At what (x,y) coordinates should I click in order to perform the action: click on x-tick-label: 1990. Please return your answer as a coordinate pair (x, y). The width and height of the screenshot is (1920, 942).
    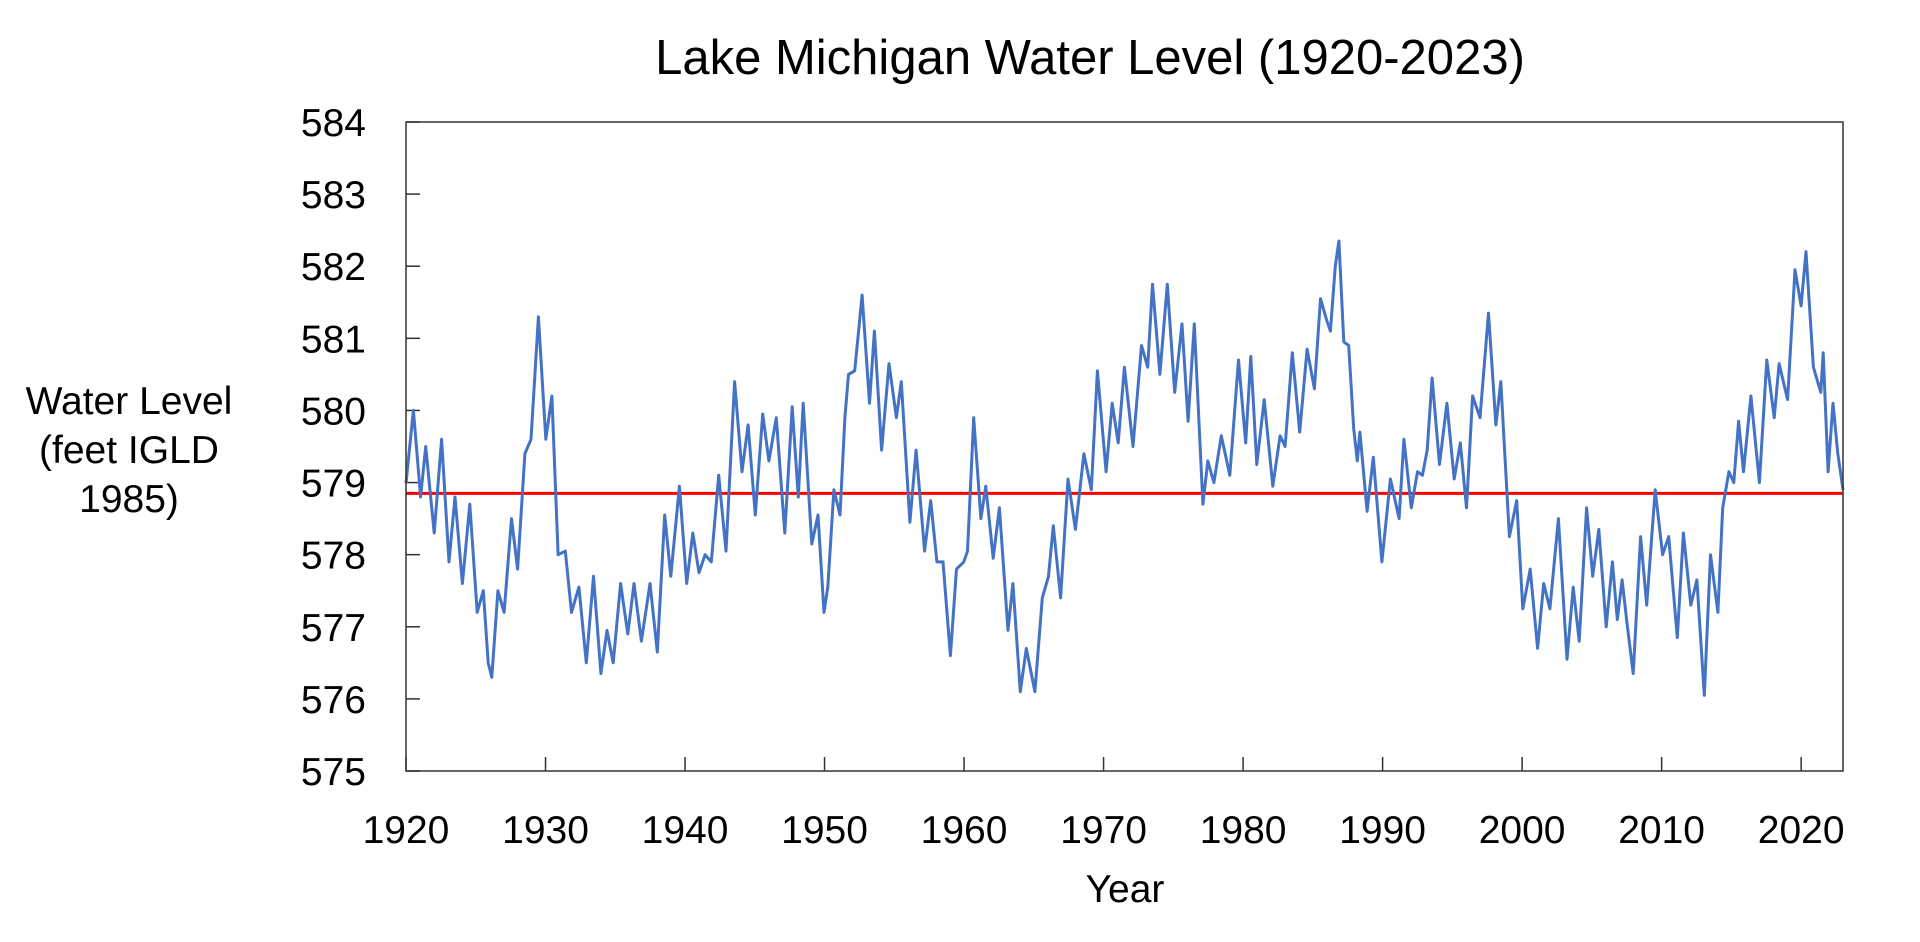
    Looking at the image, I should click on (1382, 830).